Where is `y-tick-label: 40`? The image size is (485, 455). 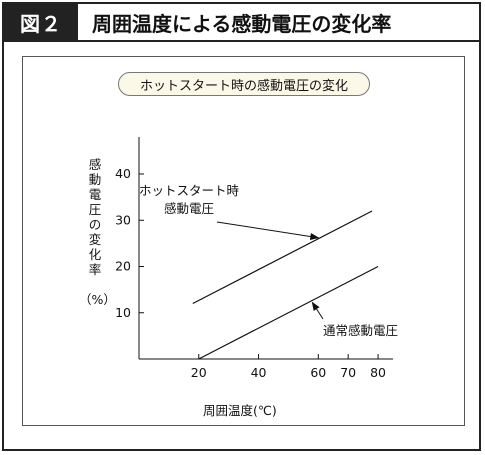
y-tick-label: 40 is located at coordinates (123, 173).